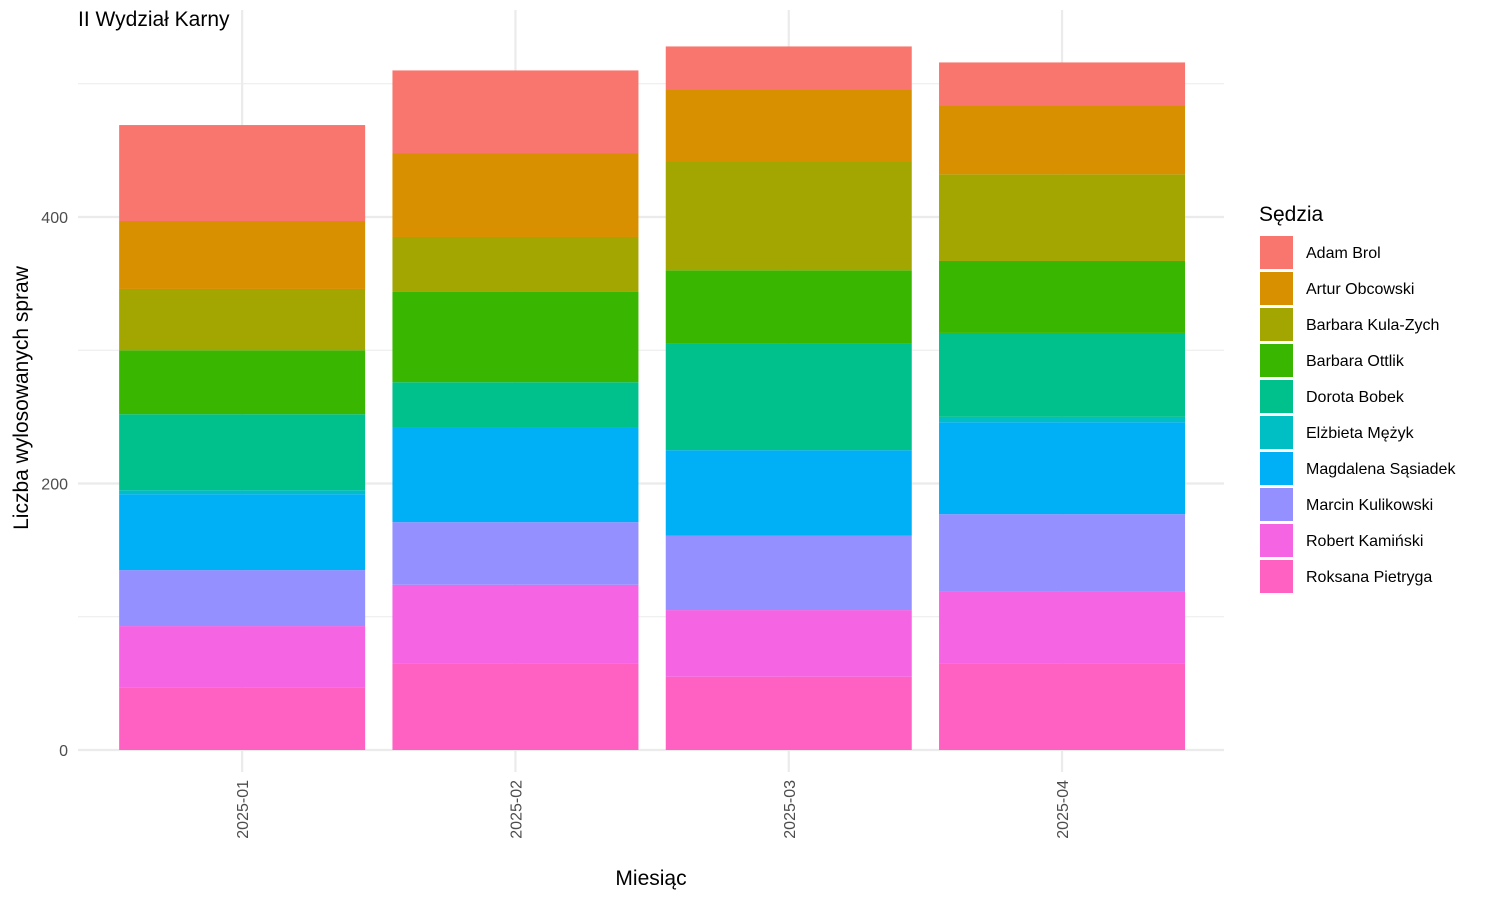  I want to click on y-tick-label: 200, so click(54, 485).